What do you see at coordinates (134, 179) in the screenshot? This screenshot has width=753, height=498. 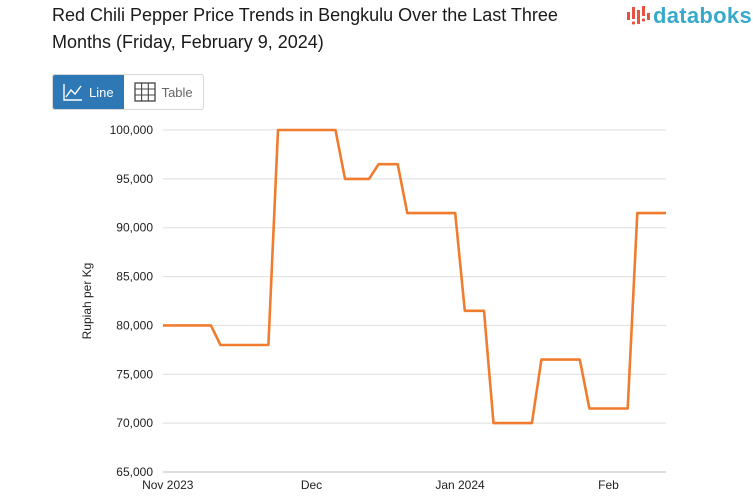 I see `y-tick-label: 95,000` at bounding box center [134, 179].